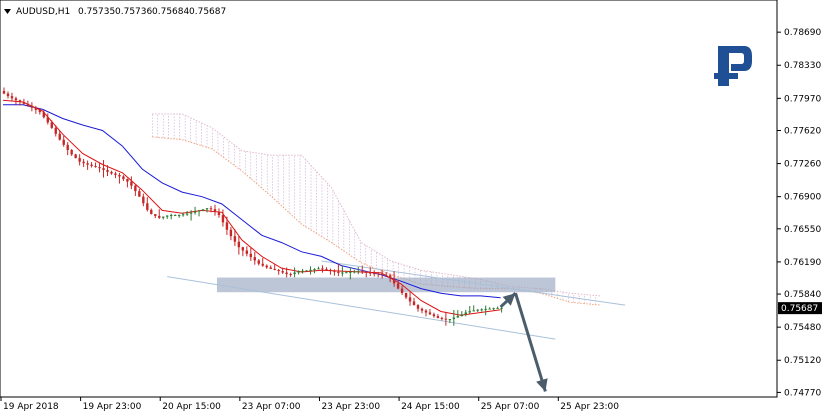  What do you see at coordinates (802, 33) in the screenshot?
I see `y-tick-label: 0.78690` at bounding box center [802, 33].